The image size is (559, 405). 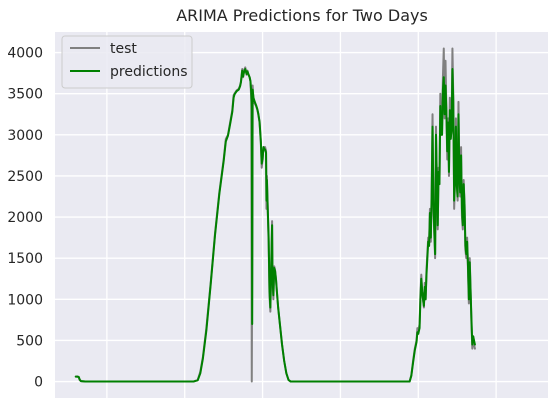 What do you see at coordinates (25, 136) in the screenshot?
I see `y-tick-label-3000: 3000` at bounding box center [25, 136].